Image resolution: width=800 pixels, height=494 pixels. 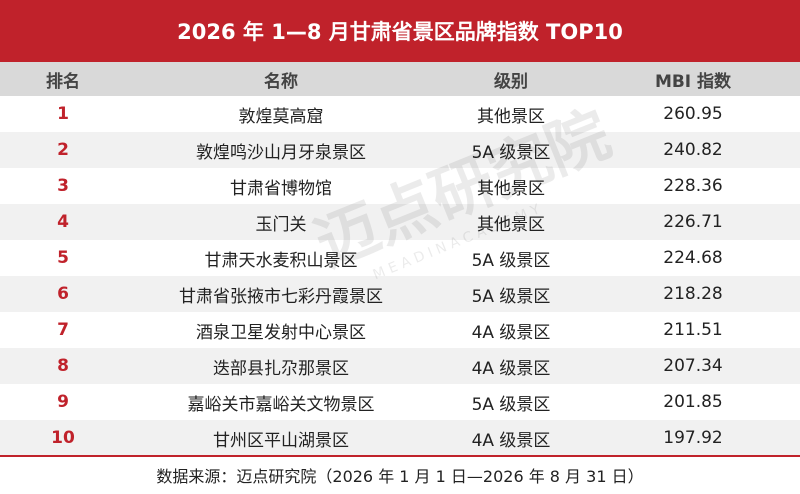 What do you see at coordinates (400, 114) in the screenshot?
I see `table-row: 1 敦煌莫高窟 其他景区 260.95` at bounding box center [400, 114].